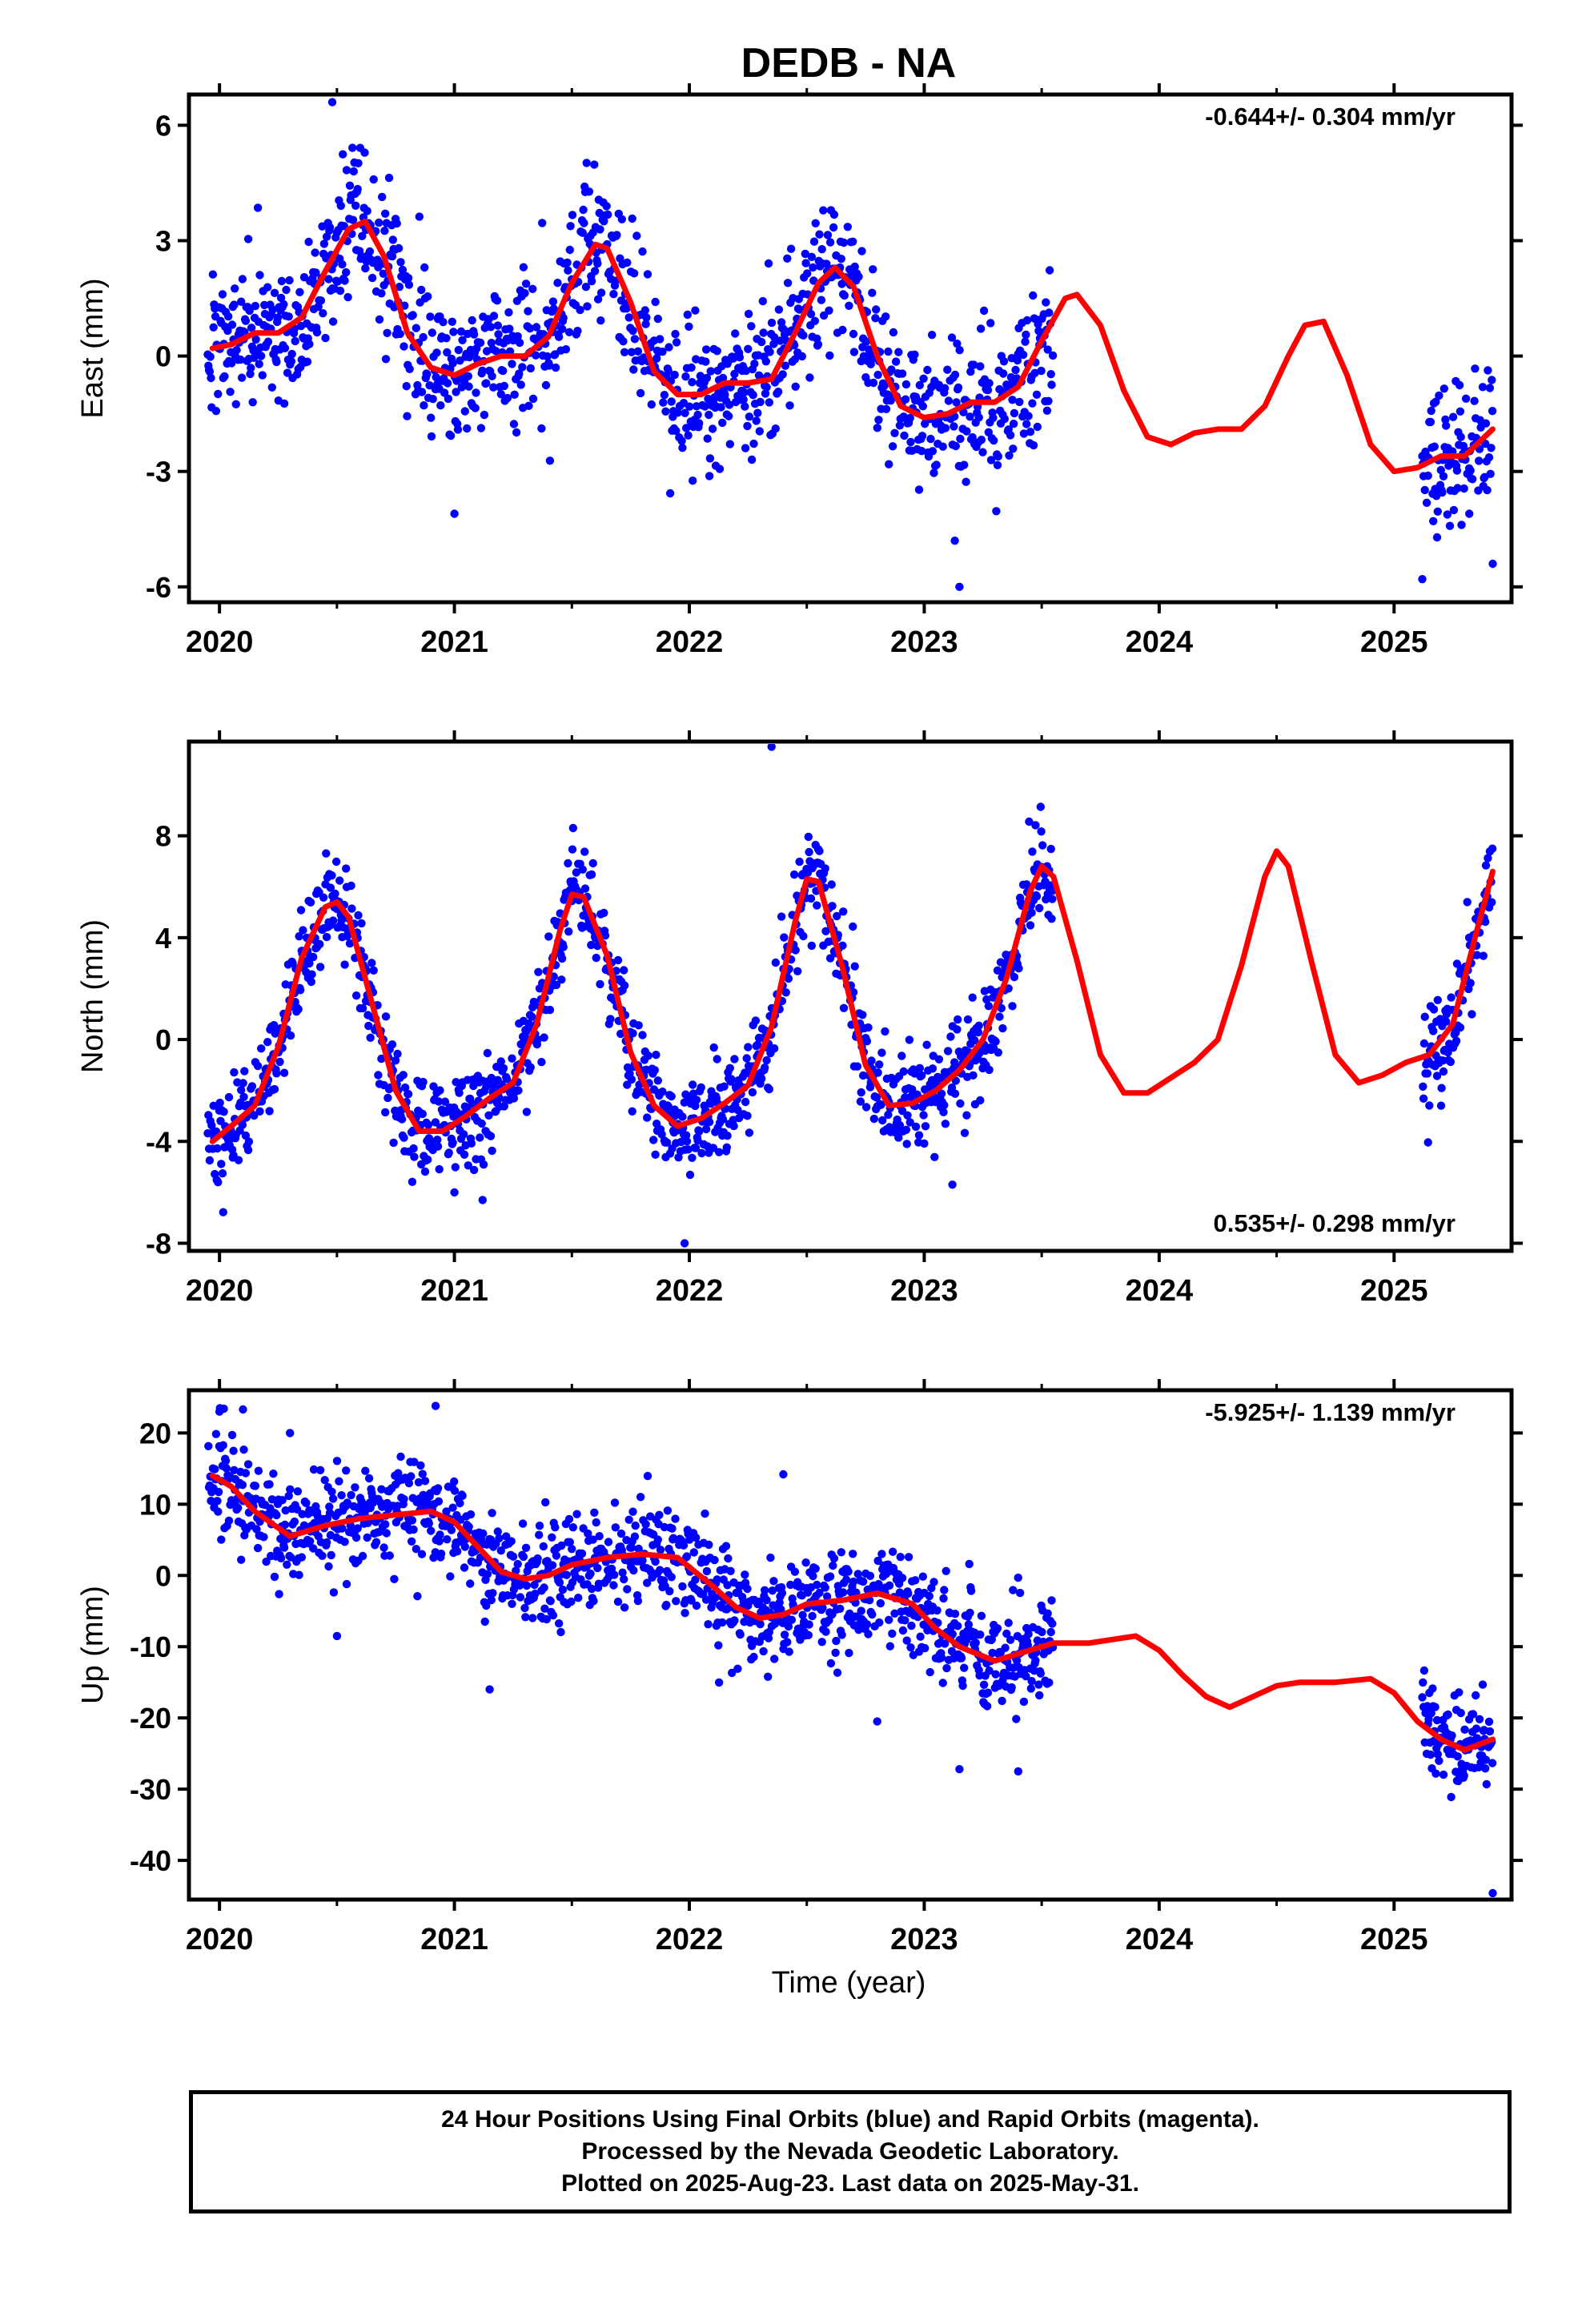  I want to click on y-tick-label: 4, so click(163, 938).